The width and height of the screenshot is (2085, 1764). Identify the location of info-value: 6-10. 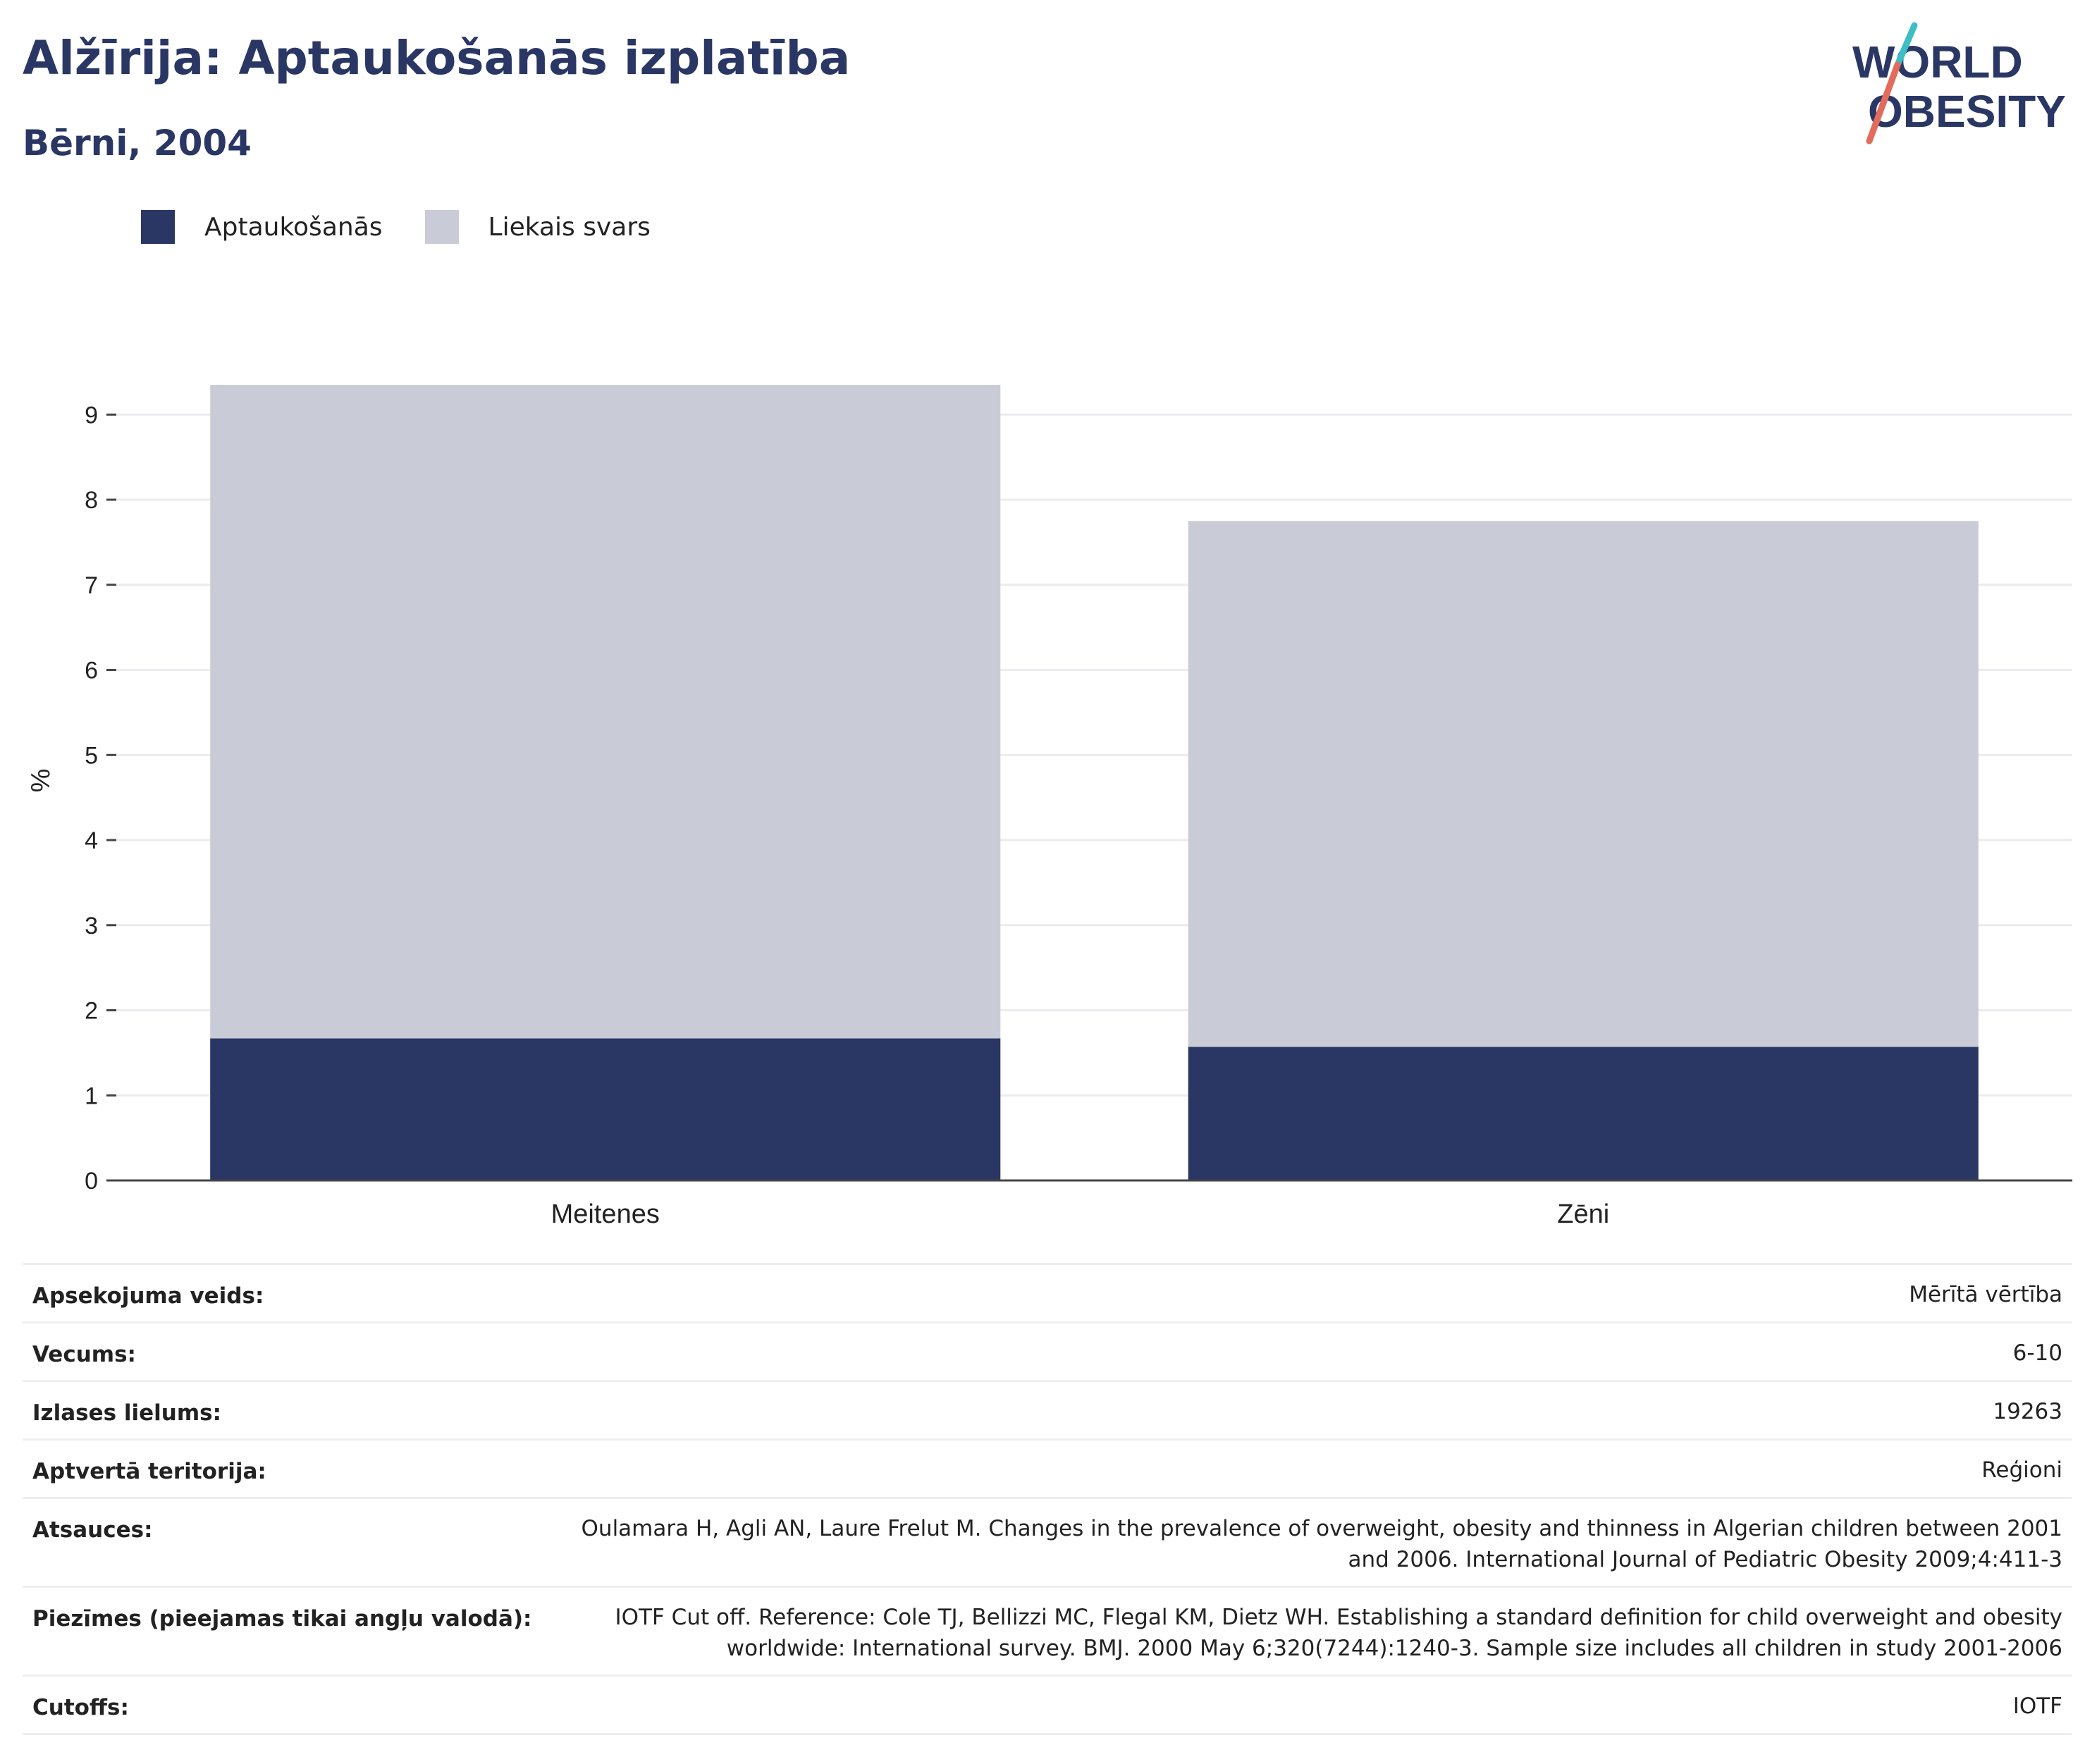
(1306, 1351).